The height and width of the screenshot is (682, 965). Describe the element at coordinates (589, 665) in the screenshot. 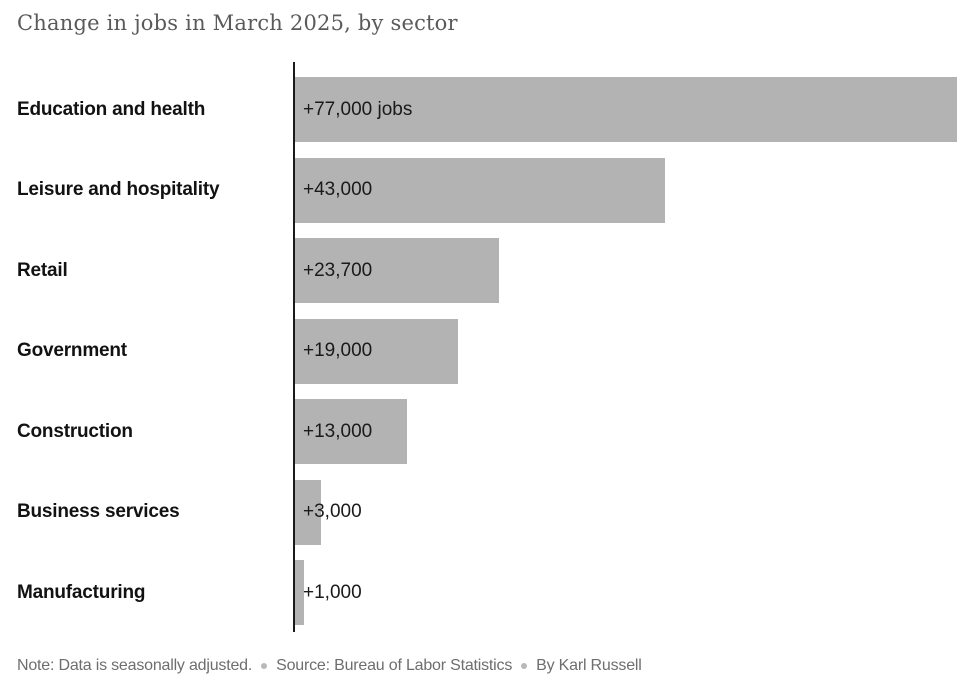

I see `byline-text: By Karl Russell` at that location.